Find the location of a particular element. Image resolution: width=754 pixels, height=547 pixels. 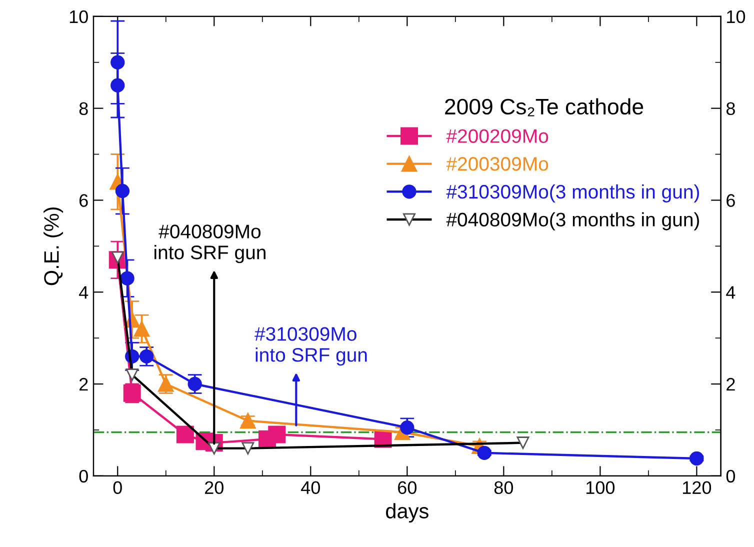

y2-tick-label: 4 is located at coordinates (731, 292).